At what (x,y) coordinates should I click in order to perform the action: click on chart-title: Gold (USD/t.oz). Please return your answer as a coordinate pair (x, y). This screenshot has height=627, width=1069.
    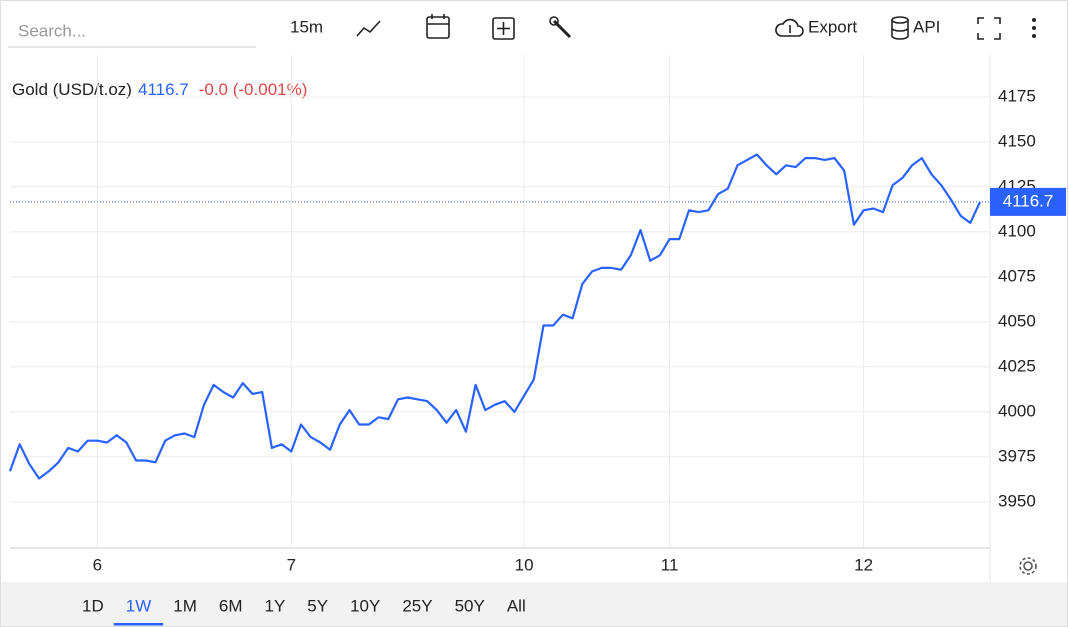
    Looking at the image, I should click on (72, 89).